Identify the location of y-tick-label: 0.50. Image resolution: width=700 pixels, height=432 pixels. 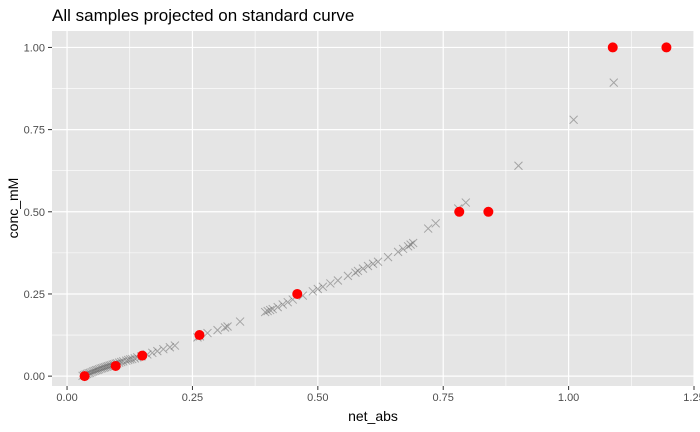
(34, 213).